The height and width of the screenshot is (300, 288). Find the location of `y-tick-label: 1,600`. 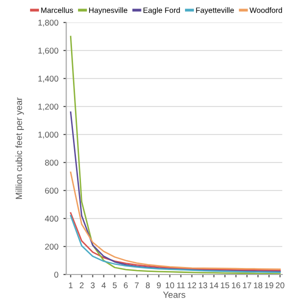

y-tick-label: 1,600 is located at coordinates (48, 51).